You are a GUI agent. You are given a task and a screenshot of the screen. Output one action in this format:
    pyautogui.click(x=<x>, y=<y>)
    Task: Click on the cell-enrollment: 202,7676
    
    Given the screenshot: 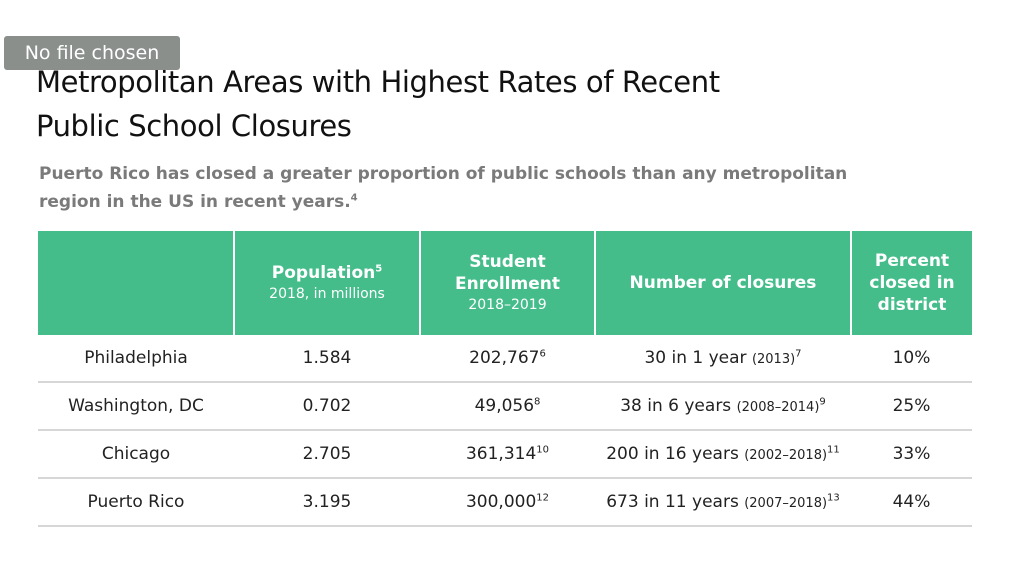 What is the action you would take?
    pyautogui.click(x=507, y=359)
    